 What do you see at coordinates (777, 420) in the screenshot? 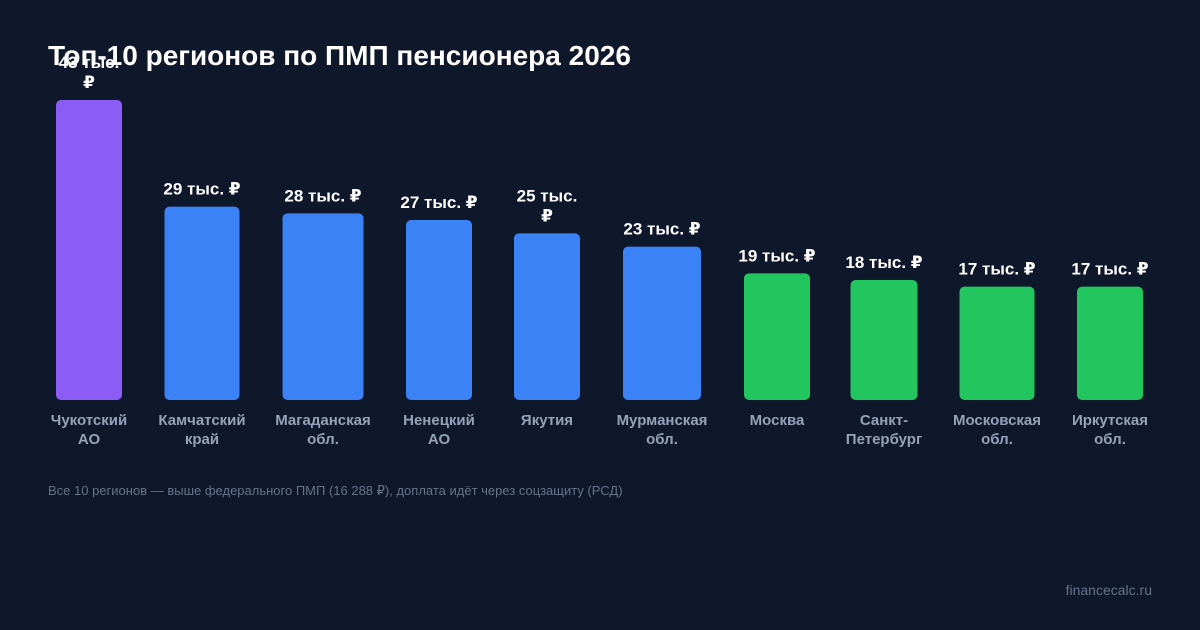
I see `category-label: Москва` at bounding box center [777, 420].